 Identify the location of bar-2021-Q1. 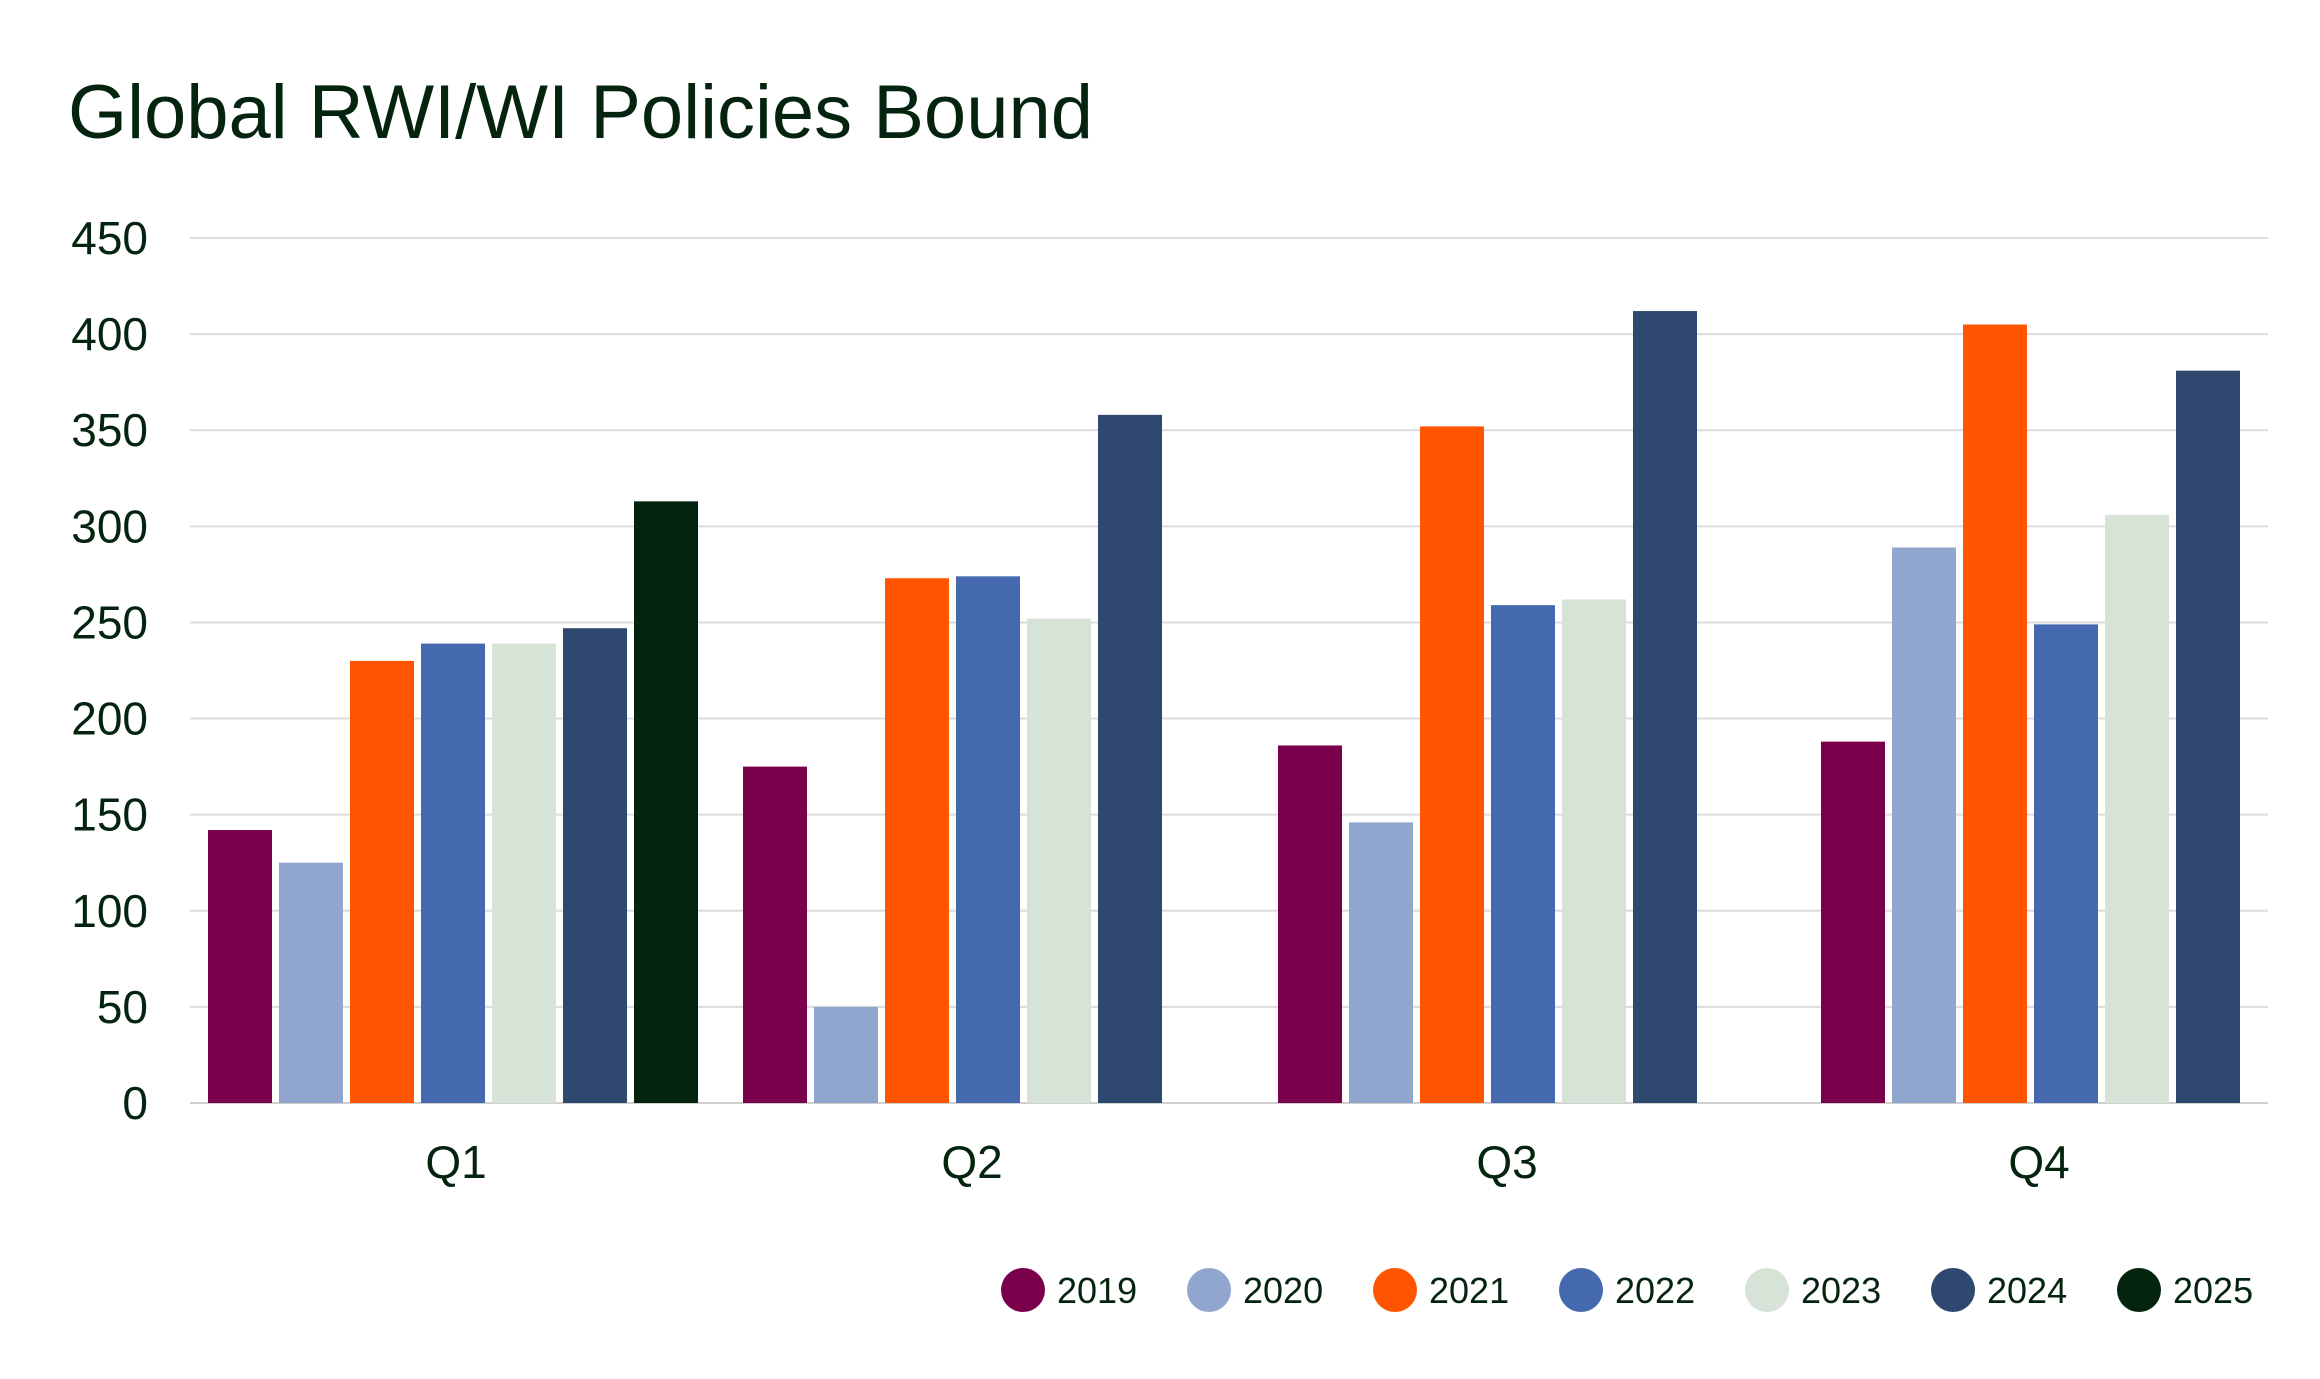
(382, 881).